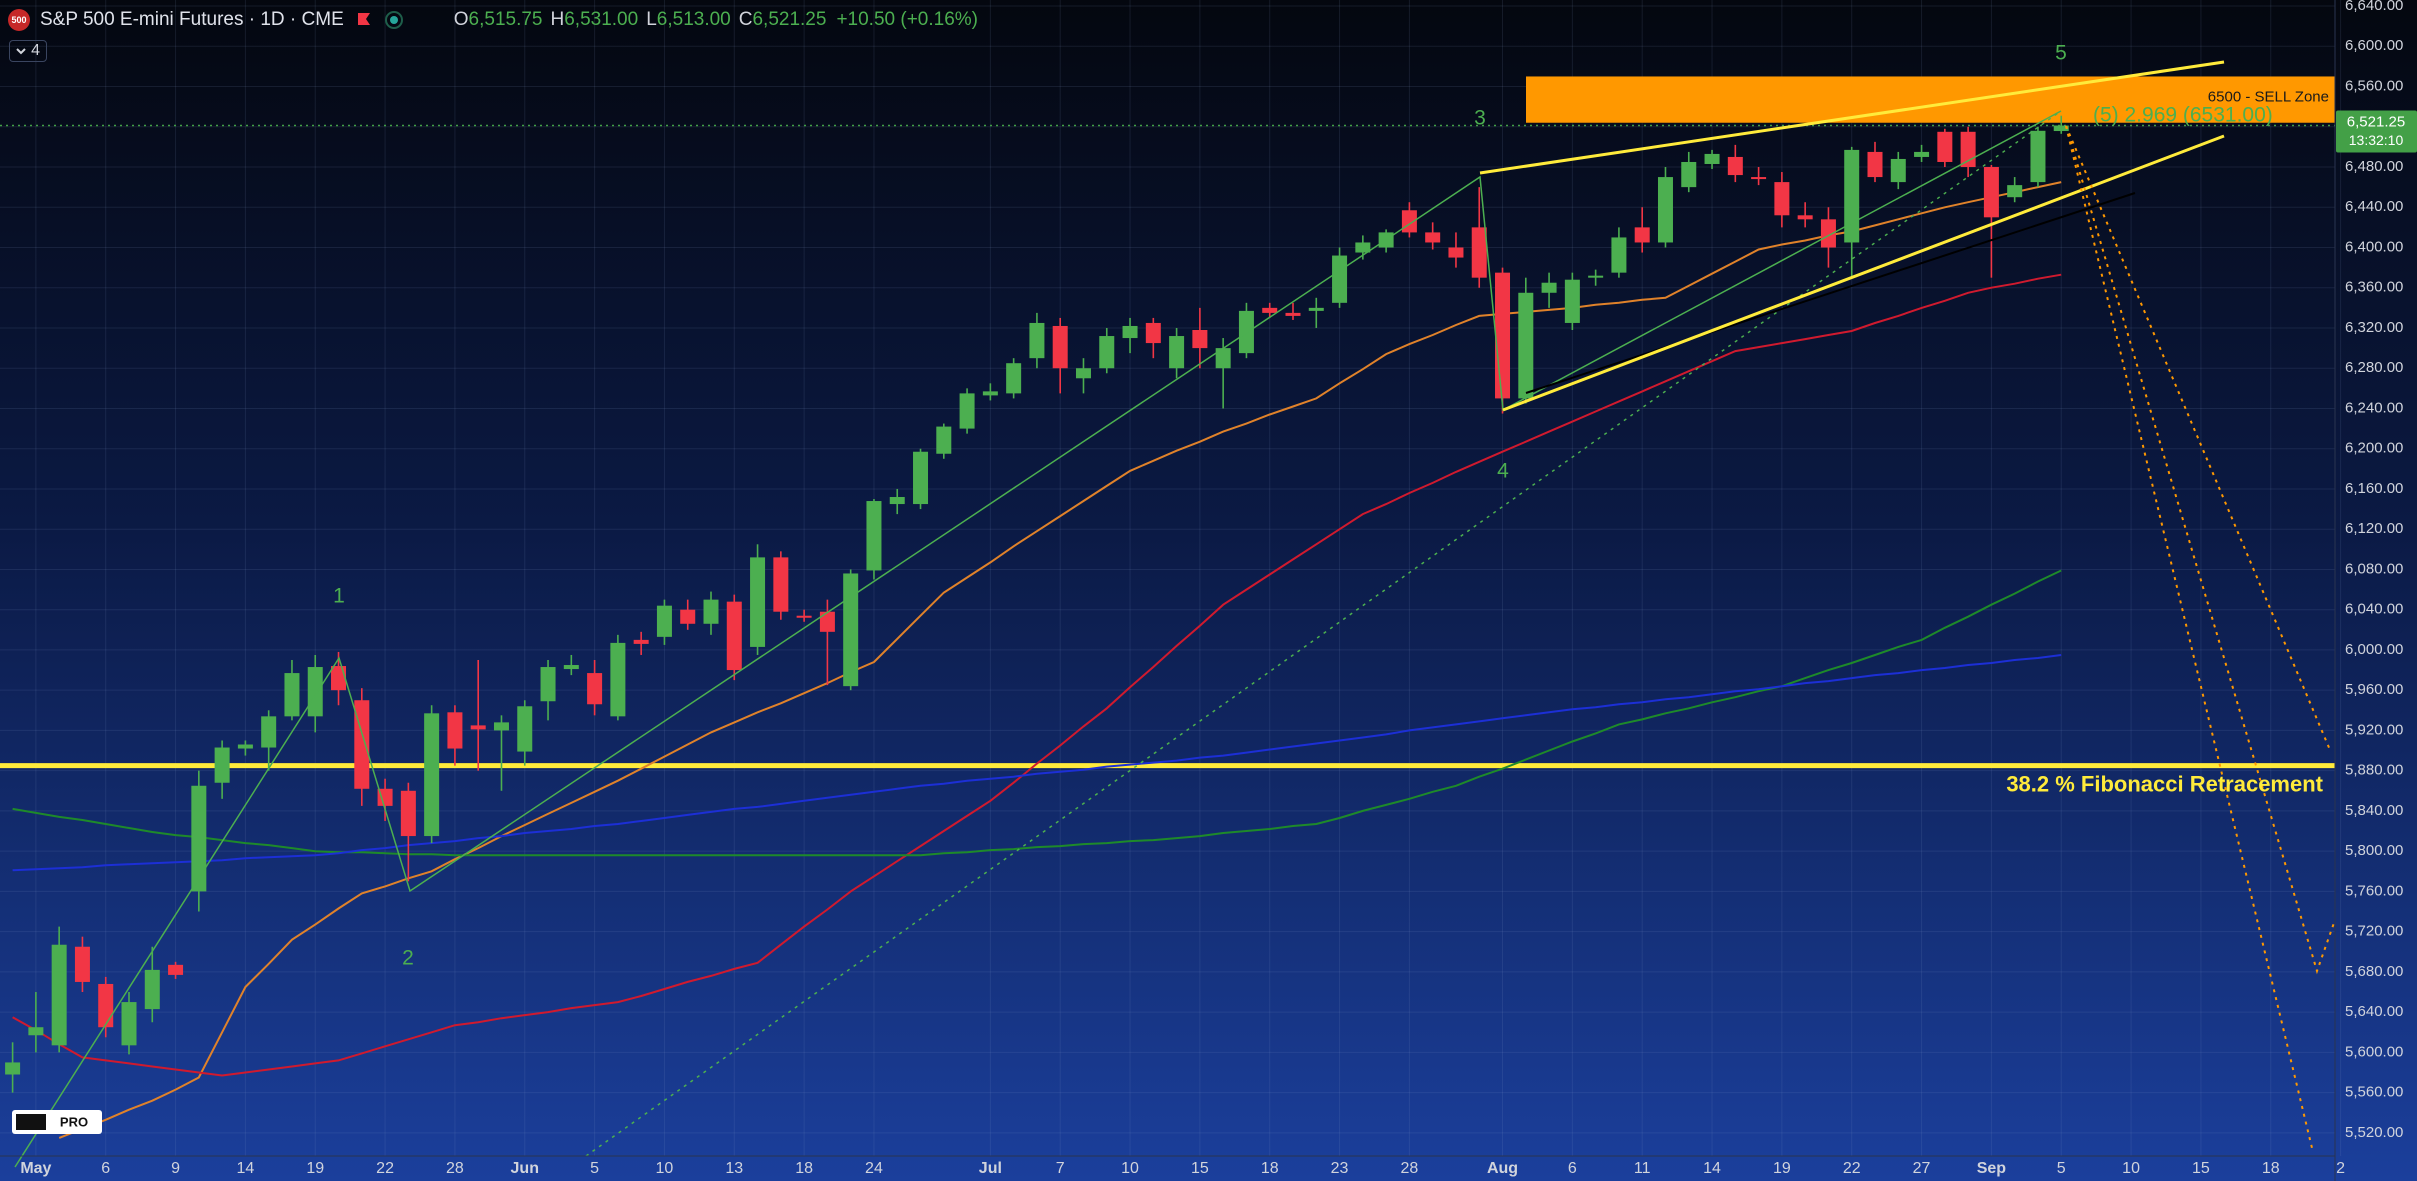 The image size is (2417, 1181). What do you see at coordinates (2183, 115) in the screenshot?
I see `projection-label: (5) 2.969 (6531.00)` at bounding box center [2183, 115].